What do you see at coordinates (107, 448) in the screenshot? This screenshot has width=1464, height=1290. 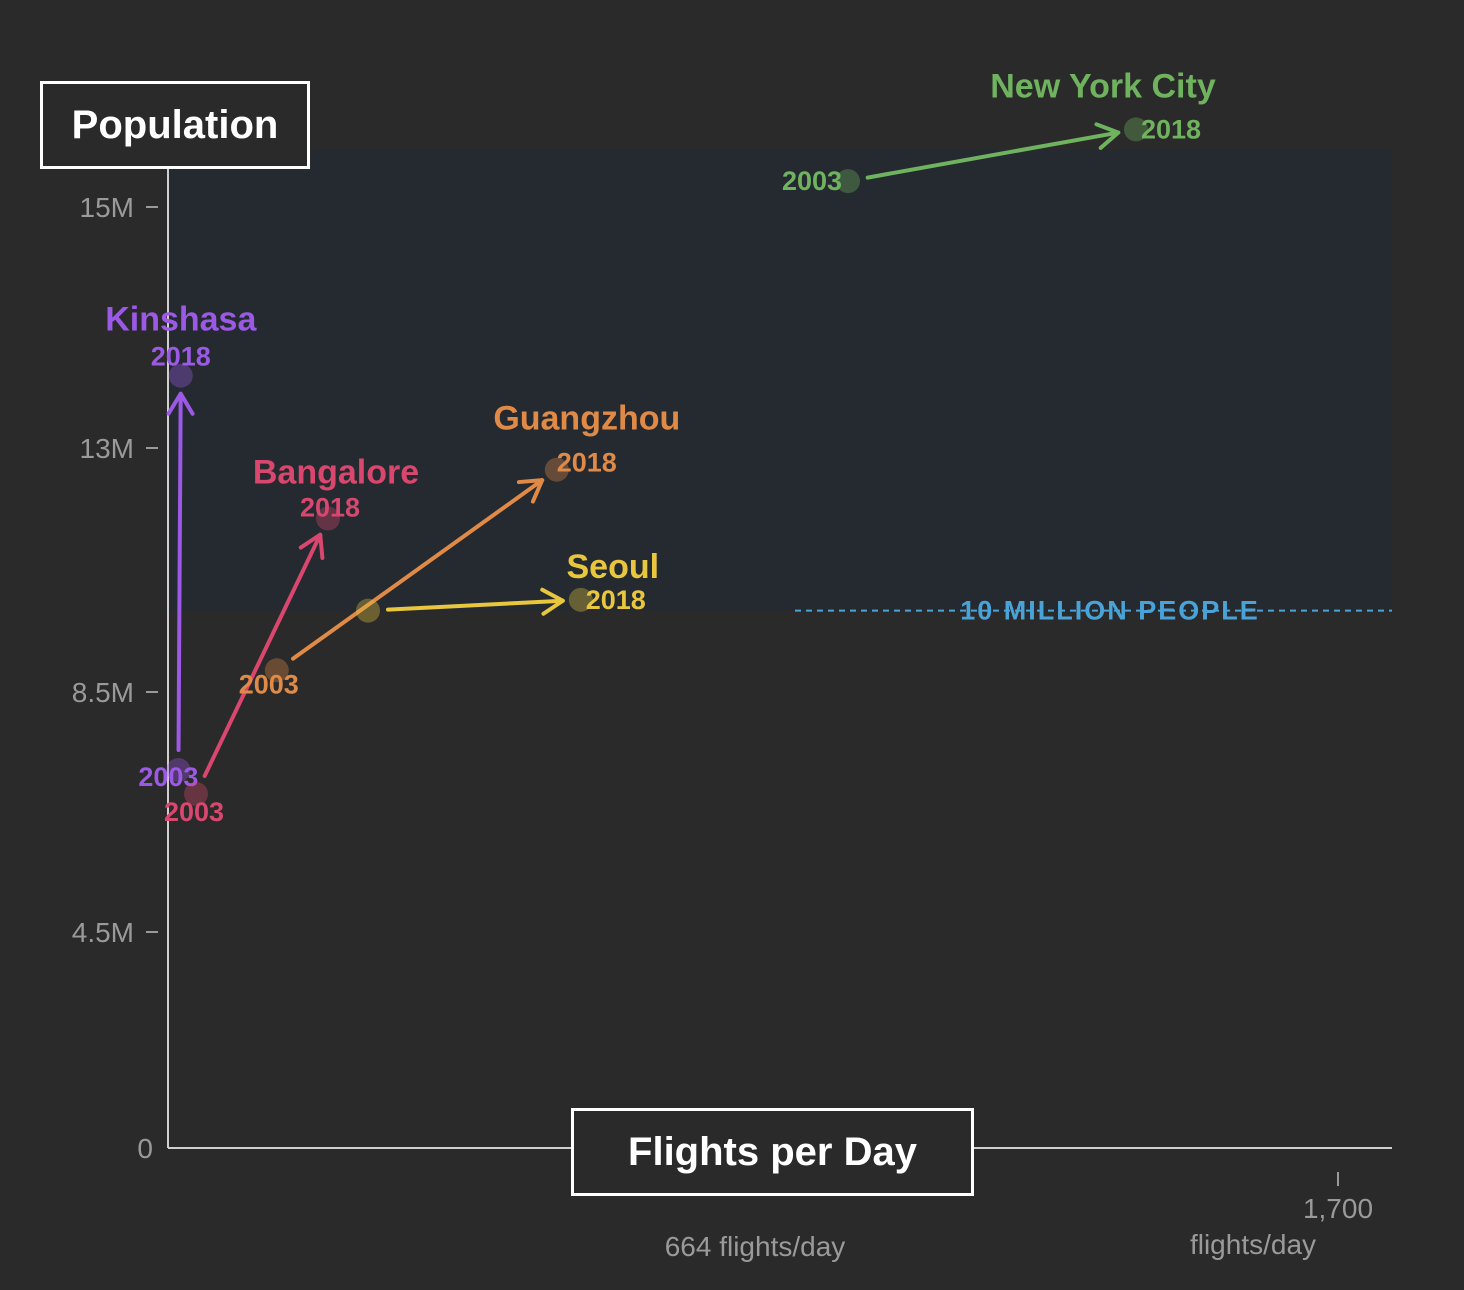 I see `y-tick-label: 13M` at bounding box center [107, 448].